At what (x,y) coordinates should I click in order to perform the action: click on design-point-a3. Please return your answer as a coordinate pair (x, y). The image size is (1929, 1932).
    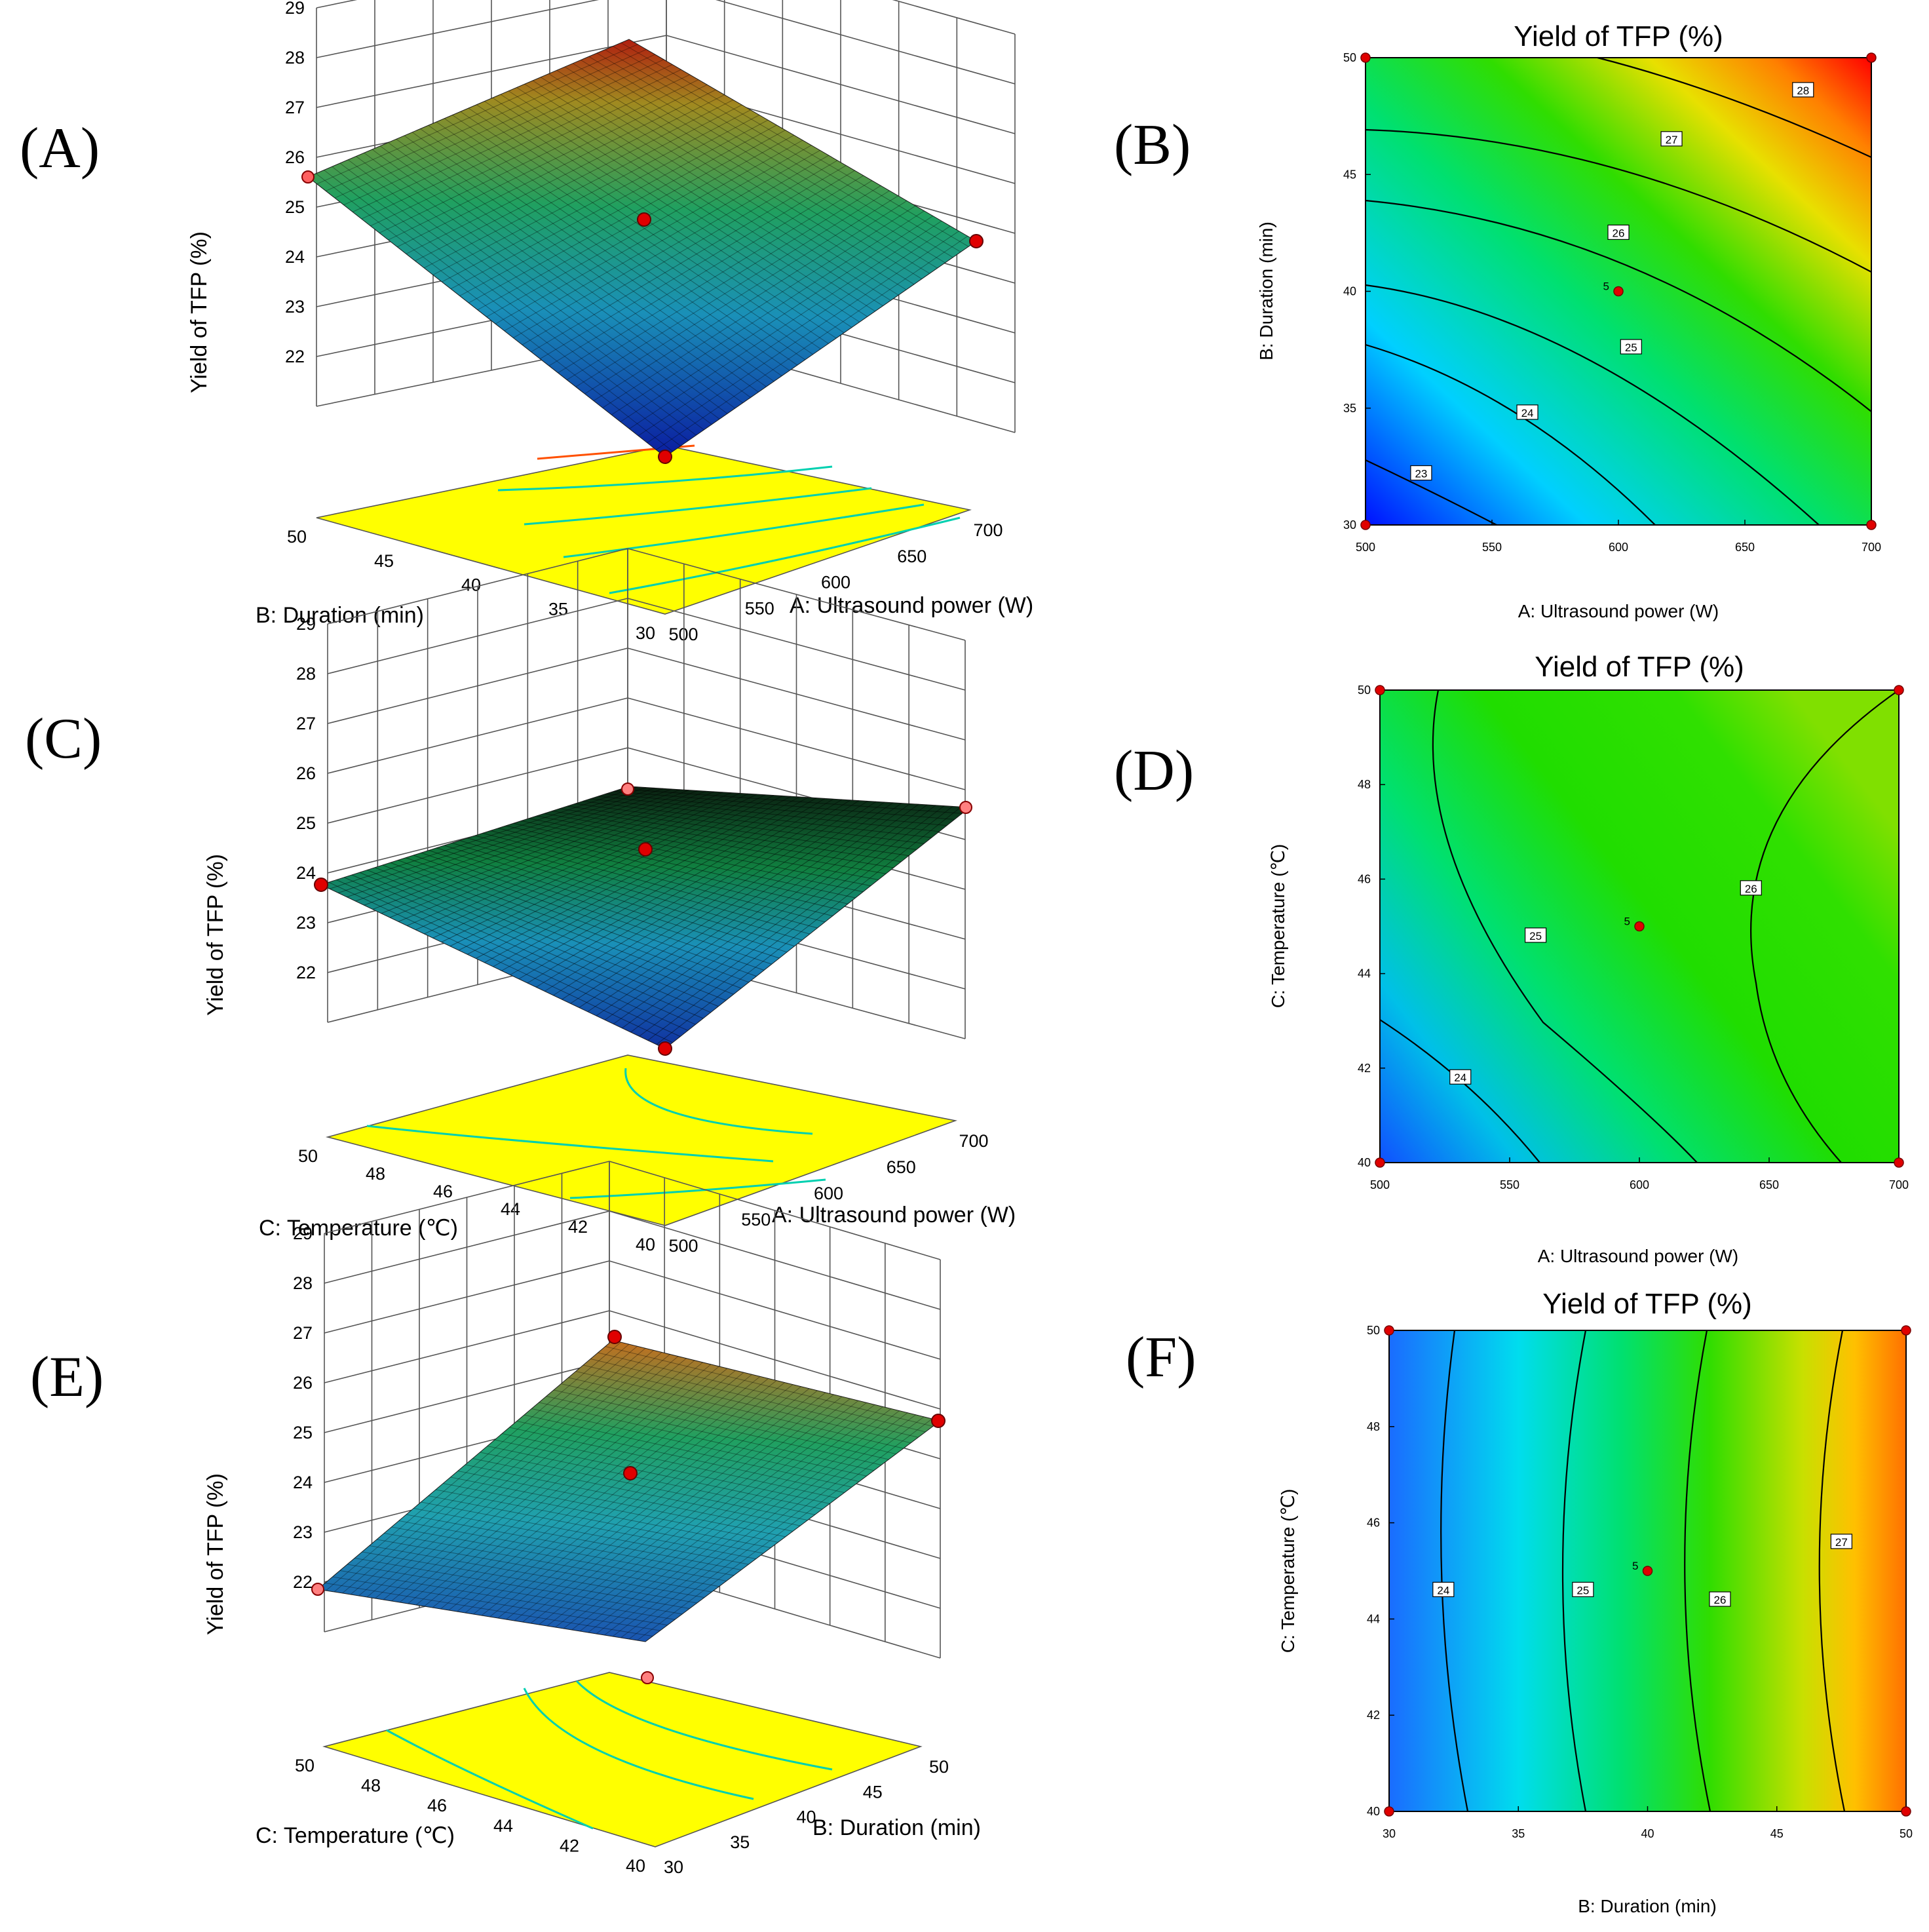
    Looking at the image, I should click on (665, 457).